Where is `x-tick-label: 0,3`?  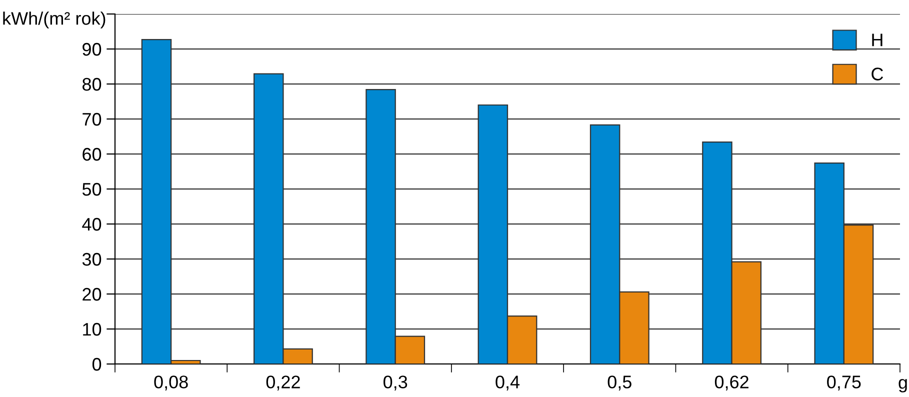 x-tick-label: 0,3 is located at coordinates (396, 383).